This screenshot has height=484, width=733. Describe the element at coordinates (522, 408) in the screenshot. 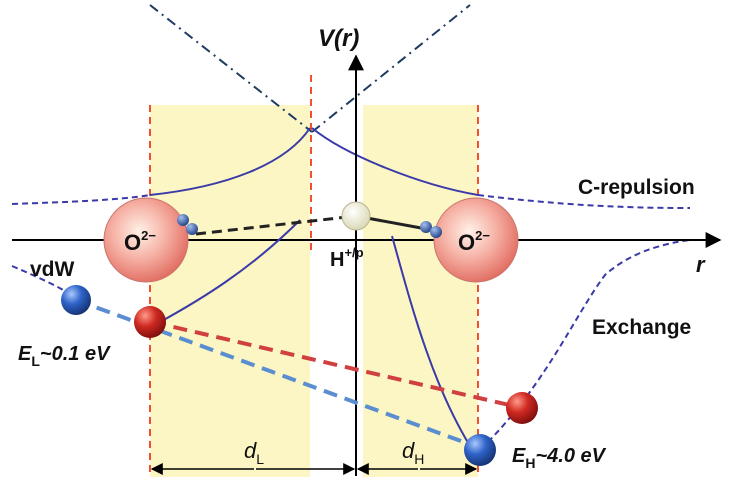

I see `high-energy-red-ball` at that location.